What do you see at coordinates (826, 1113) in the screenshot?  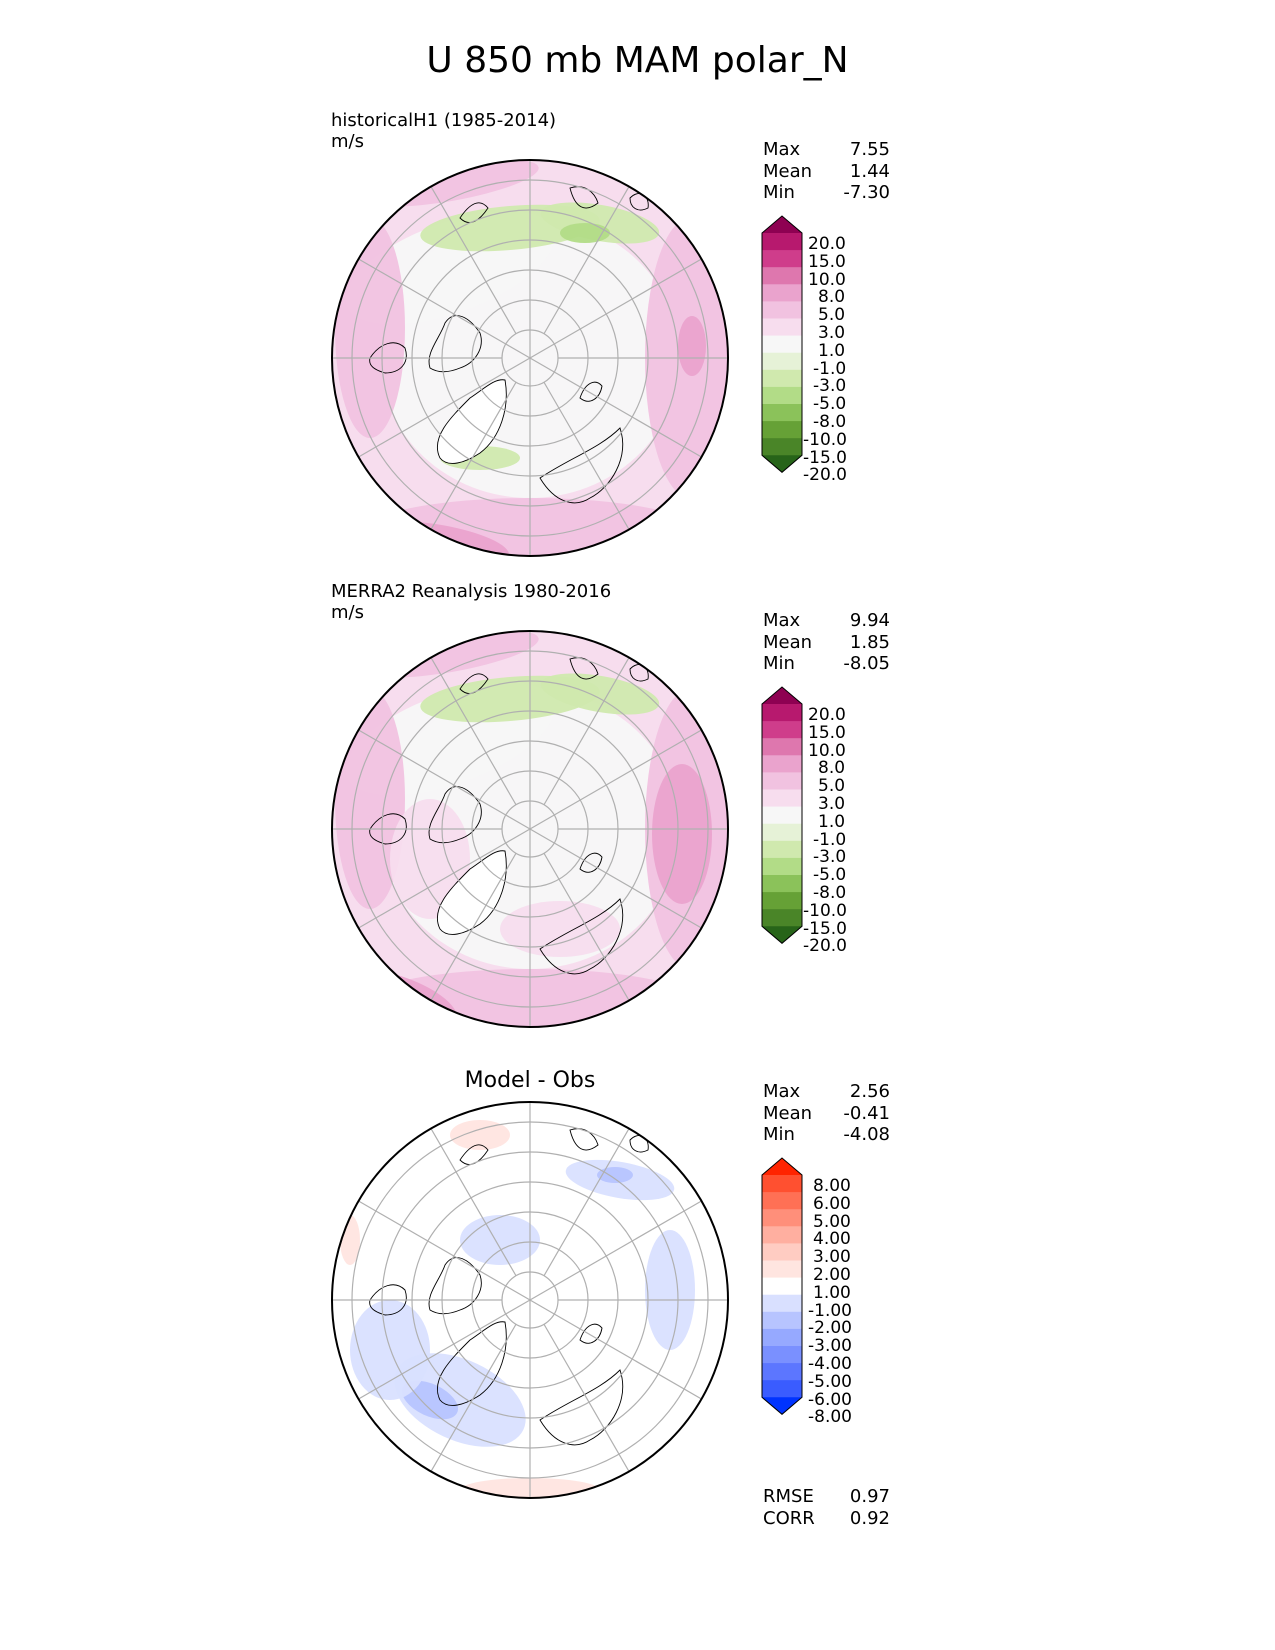 I see `panel-3-stats: Max 2.56 Mean -0.41 Min -4.08` at bounding box center [826, 1113].